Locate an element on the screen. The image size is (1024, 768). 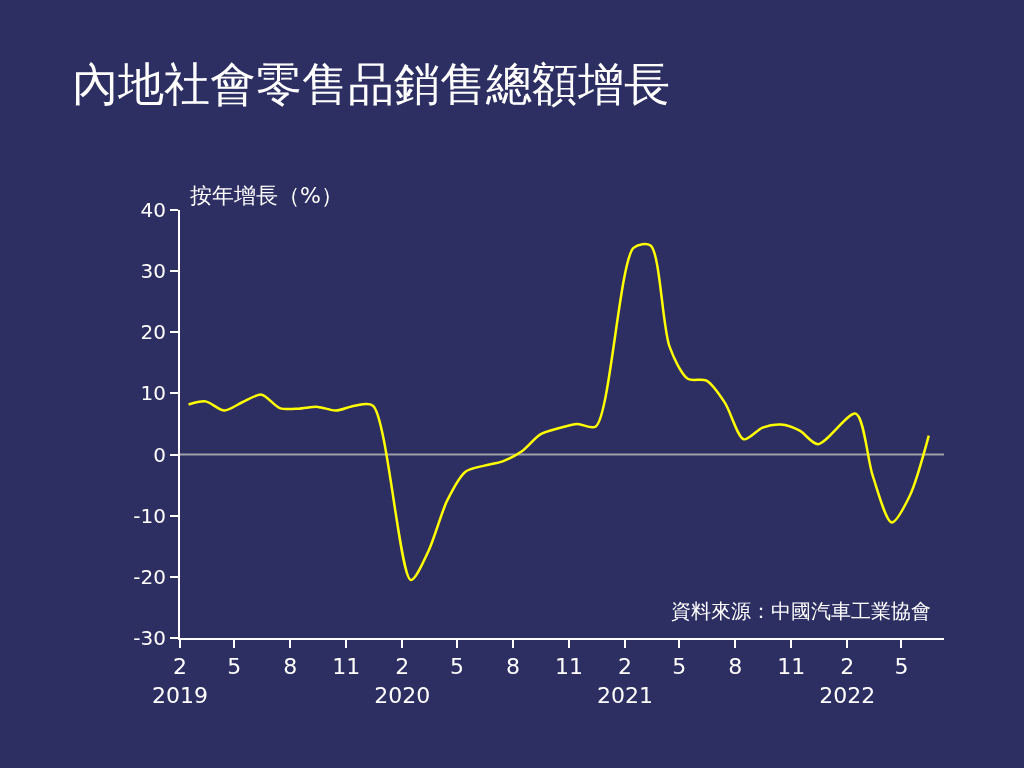
y-axis-title: 按年增長（%） is located at coordinates (266, 195).